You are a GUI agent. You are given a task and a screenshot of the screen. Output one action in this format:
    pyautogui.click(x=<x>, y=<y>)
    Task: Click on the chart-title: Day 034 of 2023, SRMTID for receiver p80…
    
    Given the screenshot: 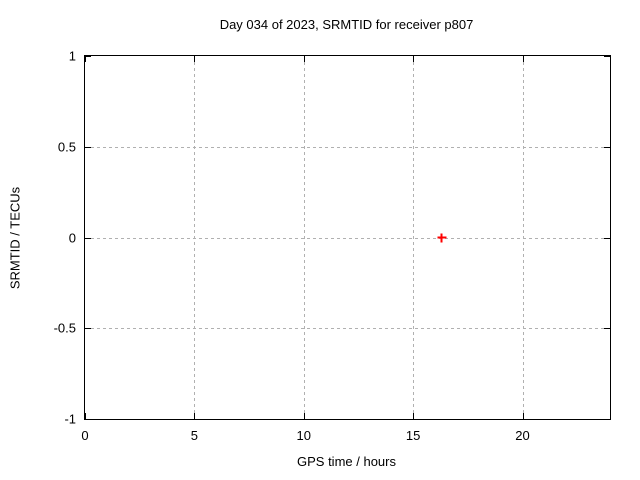 What is the action you would take?
    pyautogui.click(x=346, y=24)
    